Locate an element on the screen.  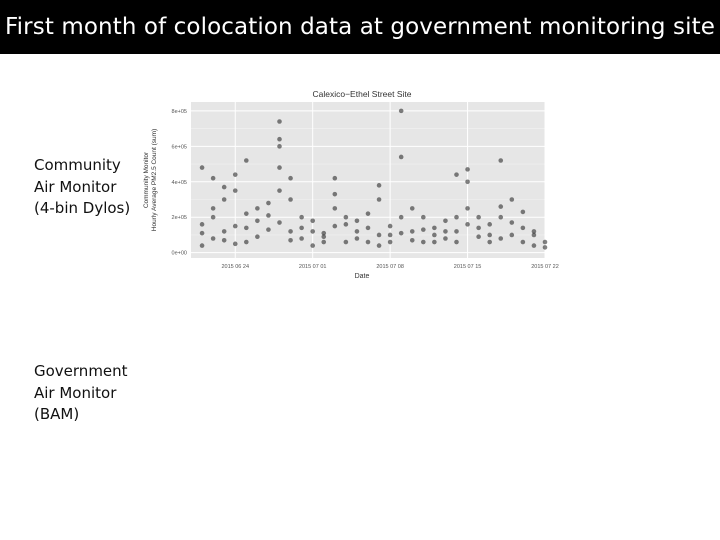
x-tick-label: 2015 07 22 is located at coordinates (545, 267).